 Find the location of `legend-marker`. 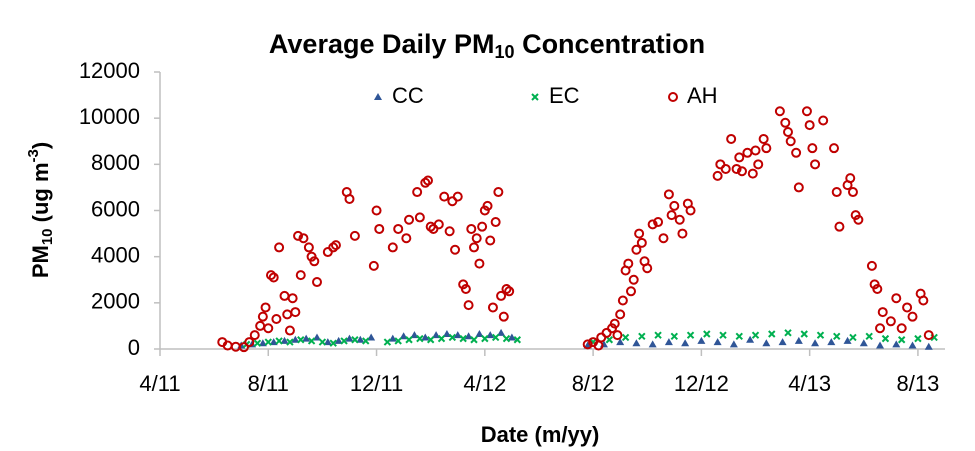

legend-marker is located at coordinates (378, 96).